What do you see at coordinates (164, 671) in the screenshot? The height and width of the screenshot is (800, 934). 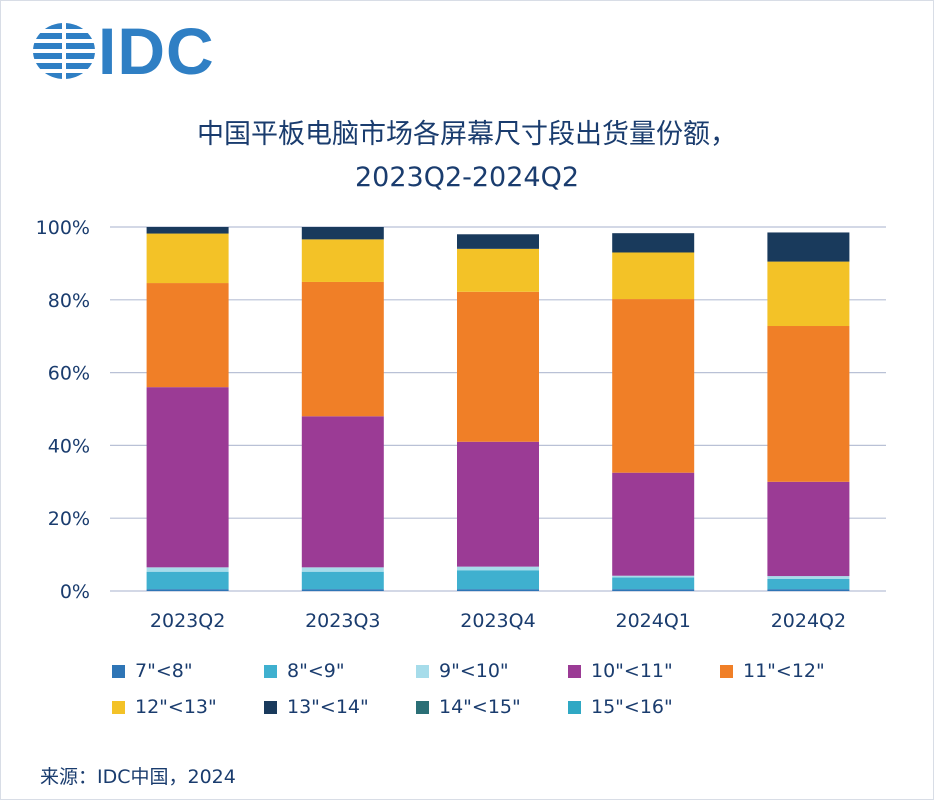 I see `legend-label: 7"<8"` at bounding box center [164, 671].